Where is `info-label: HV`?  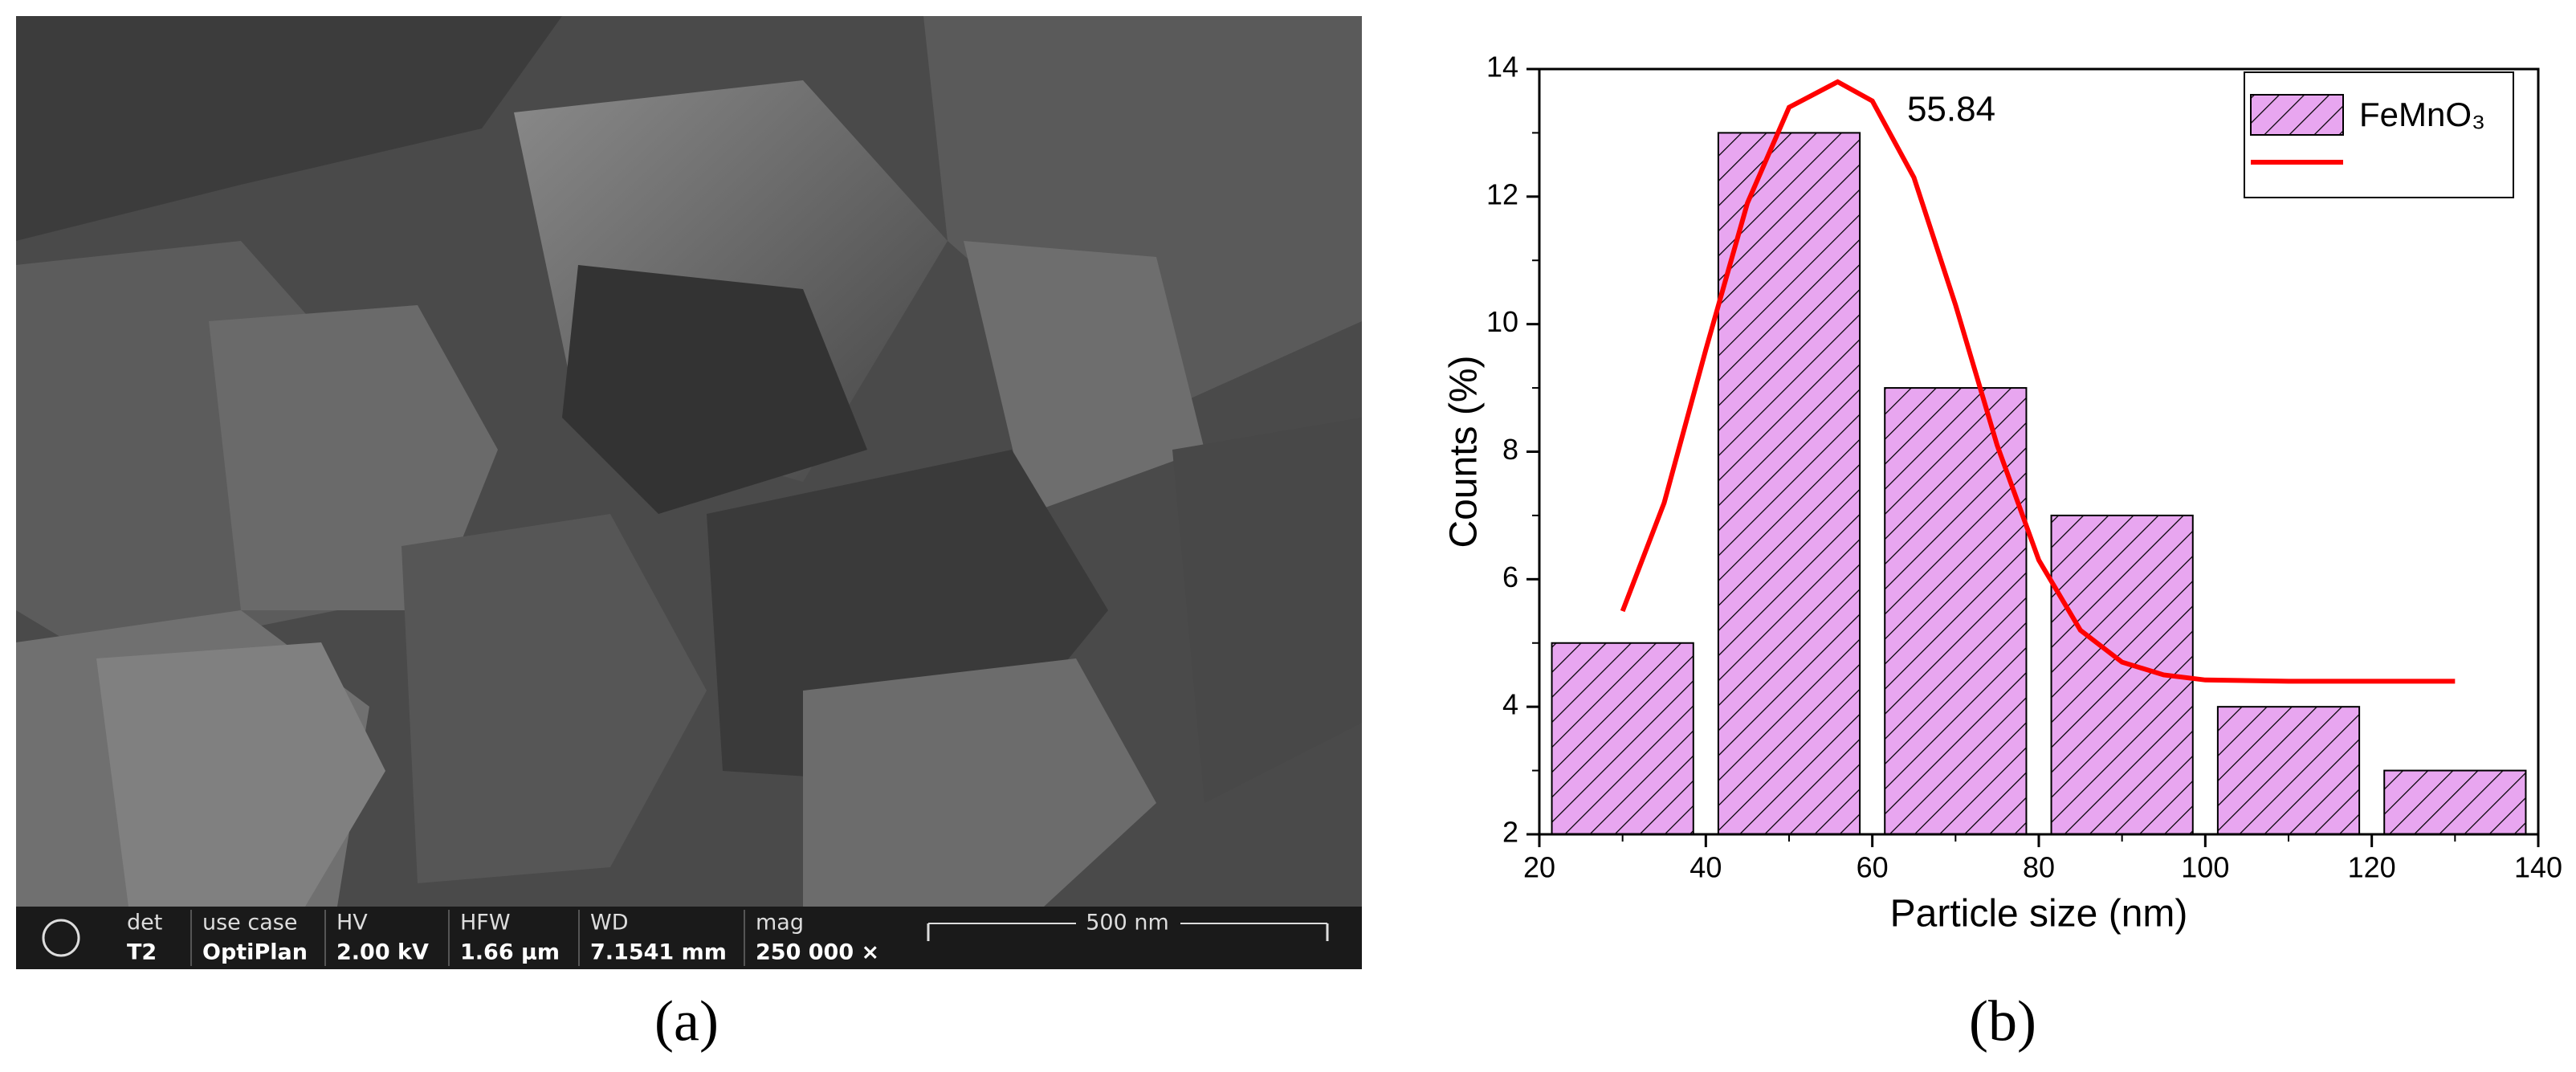 info-label: HV is located at coordinates (352, 923).